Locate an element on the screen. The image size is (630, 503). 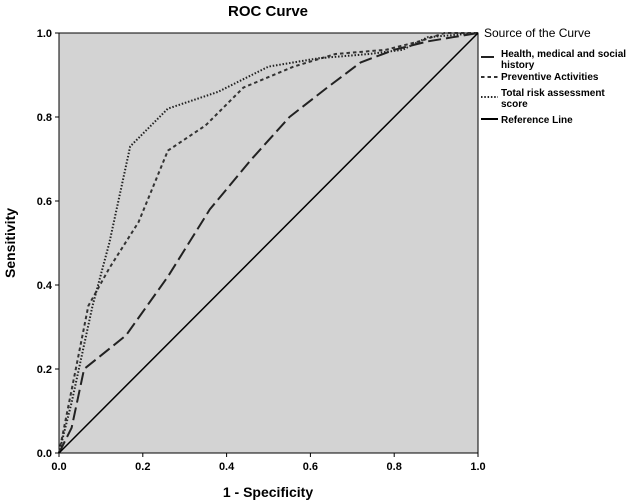
legend-label: Preventive Activities is located at coordinates (550, 77).